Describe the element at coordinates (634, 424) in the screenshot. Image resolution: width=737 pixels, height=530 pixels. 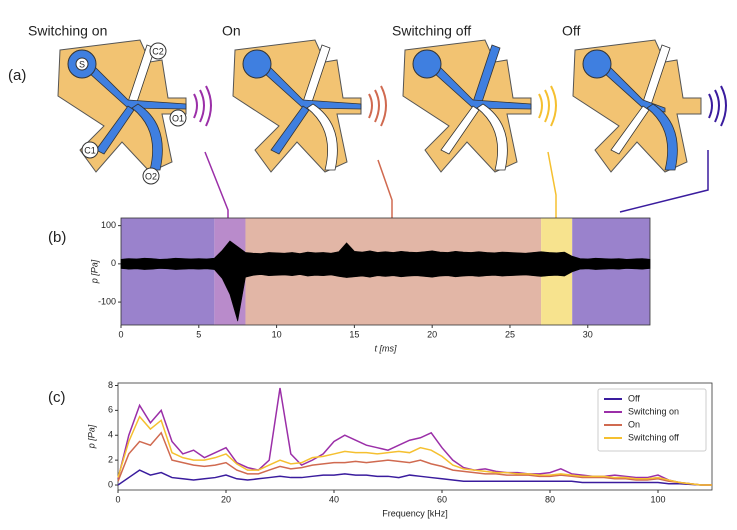
I see `legend-label: On` at that location.